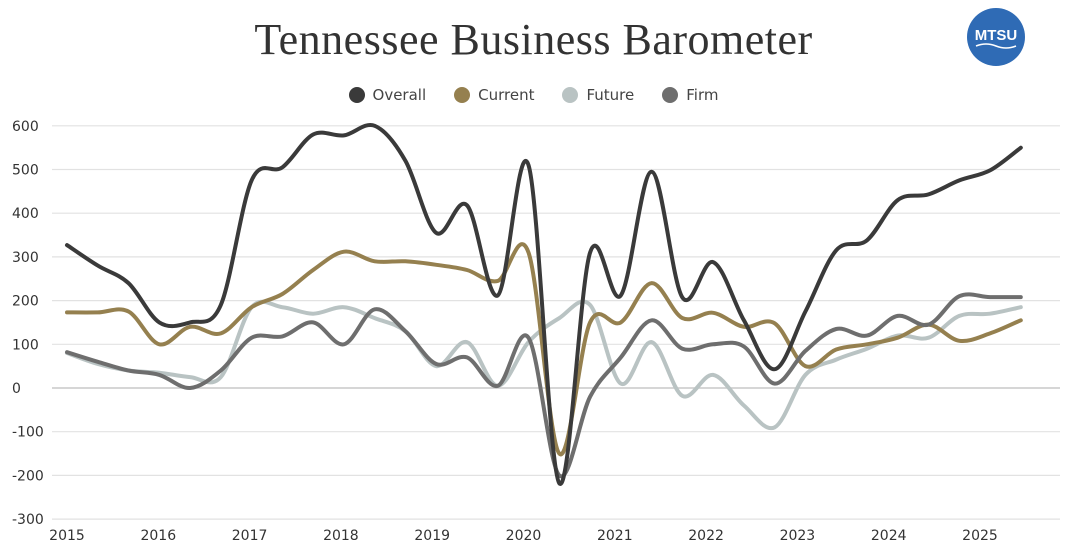 Image resolution: width=1067 pixels, height=546 pixels. Describe the element at coordinates (506, 95) in the screenshot. I see `legend-label: Current` at that location.